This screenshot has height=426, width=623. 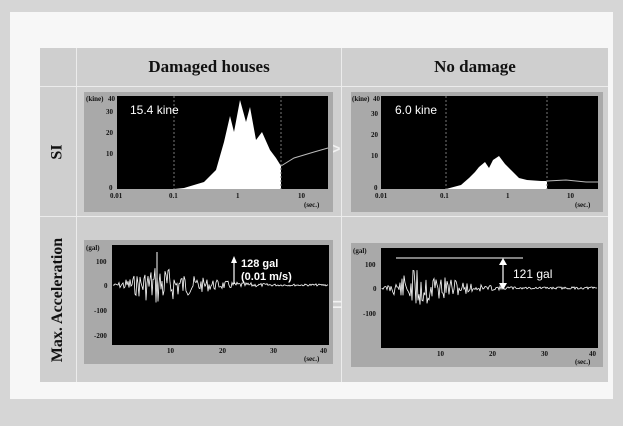 I want to click on si-value-label: 15.4 kine, so click(x=154, y=110).